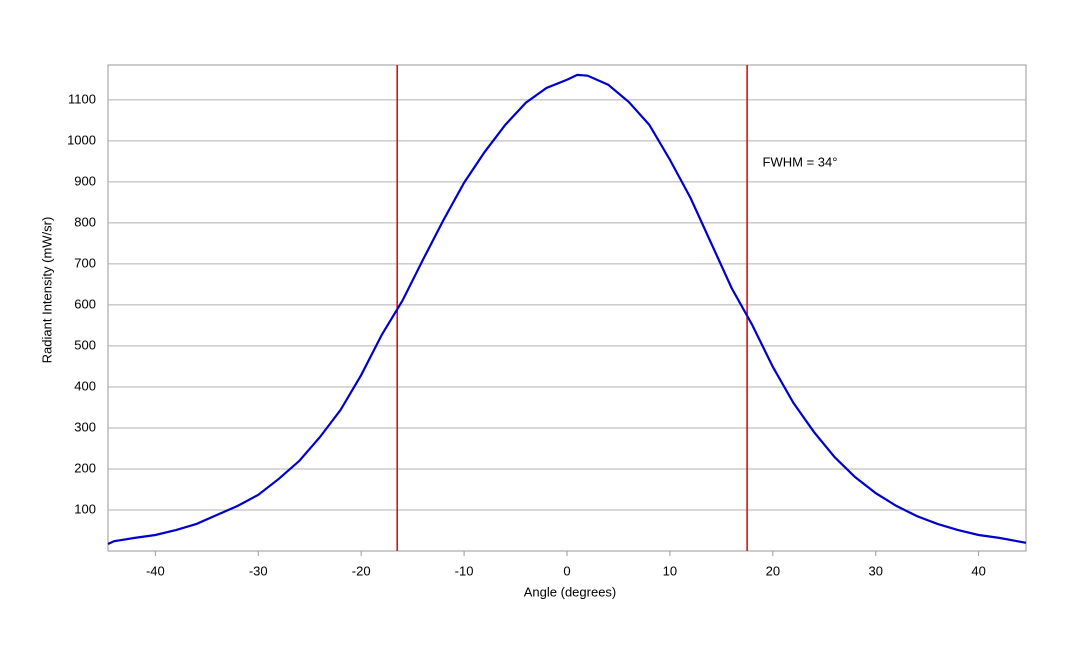 The height and width of the screenshot is (648, 1080). I want to click on x-tick-label: -10, so click(464, 570).